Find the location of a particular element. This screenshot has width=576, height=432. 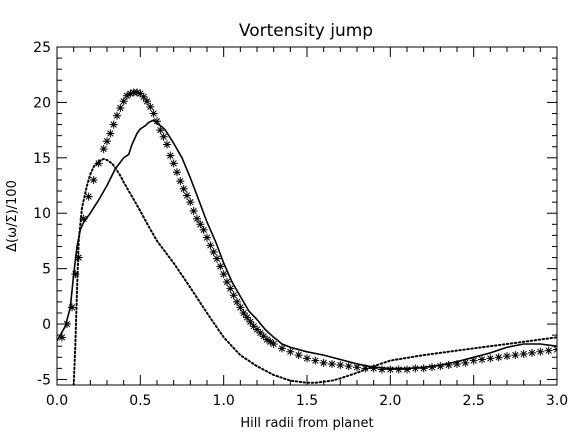

x-tick-label: 3.0 is located at coordinates (557, 401).